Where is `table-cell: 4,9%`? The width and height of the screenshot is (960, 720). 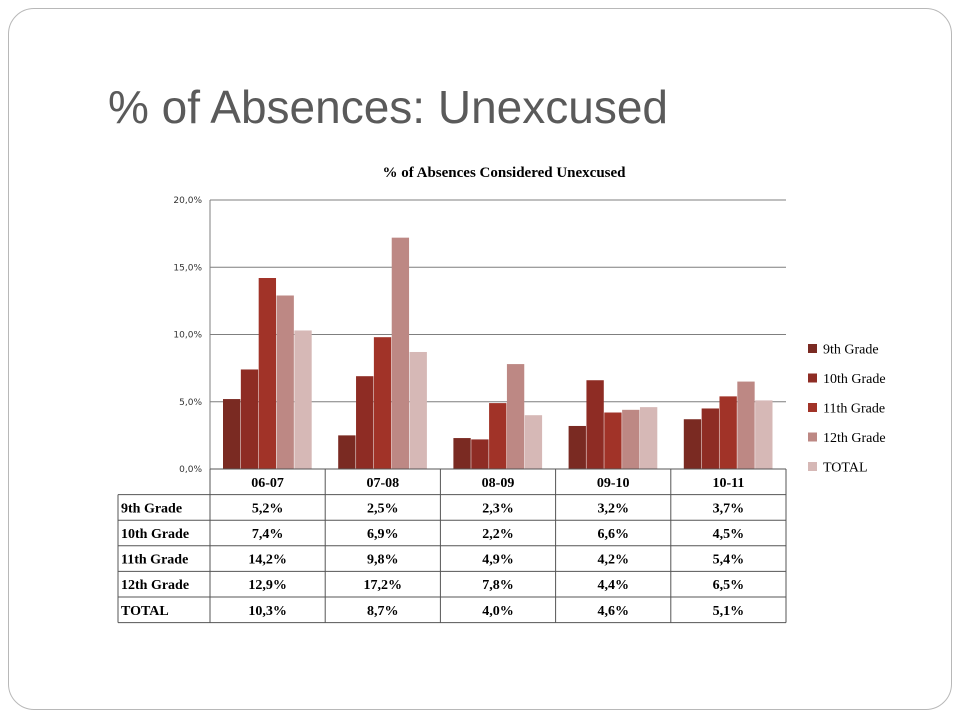
table-cell: 4,9% is located at coordinates (498, 560).